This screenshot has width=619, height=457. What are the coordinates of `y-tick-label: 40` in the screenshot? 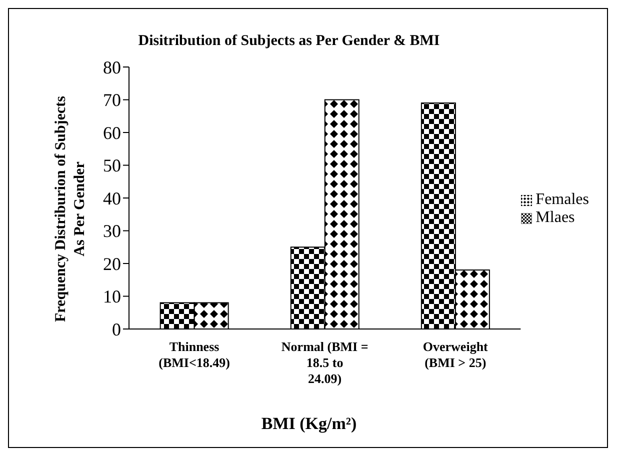 It's located at (112, 198).